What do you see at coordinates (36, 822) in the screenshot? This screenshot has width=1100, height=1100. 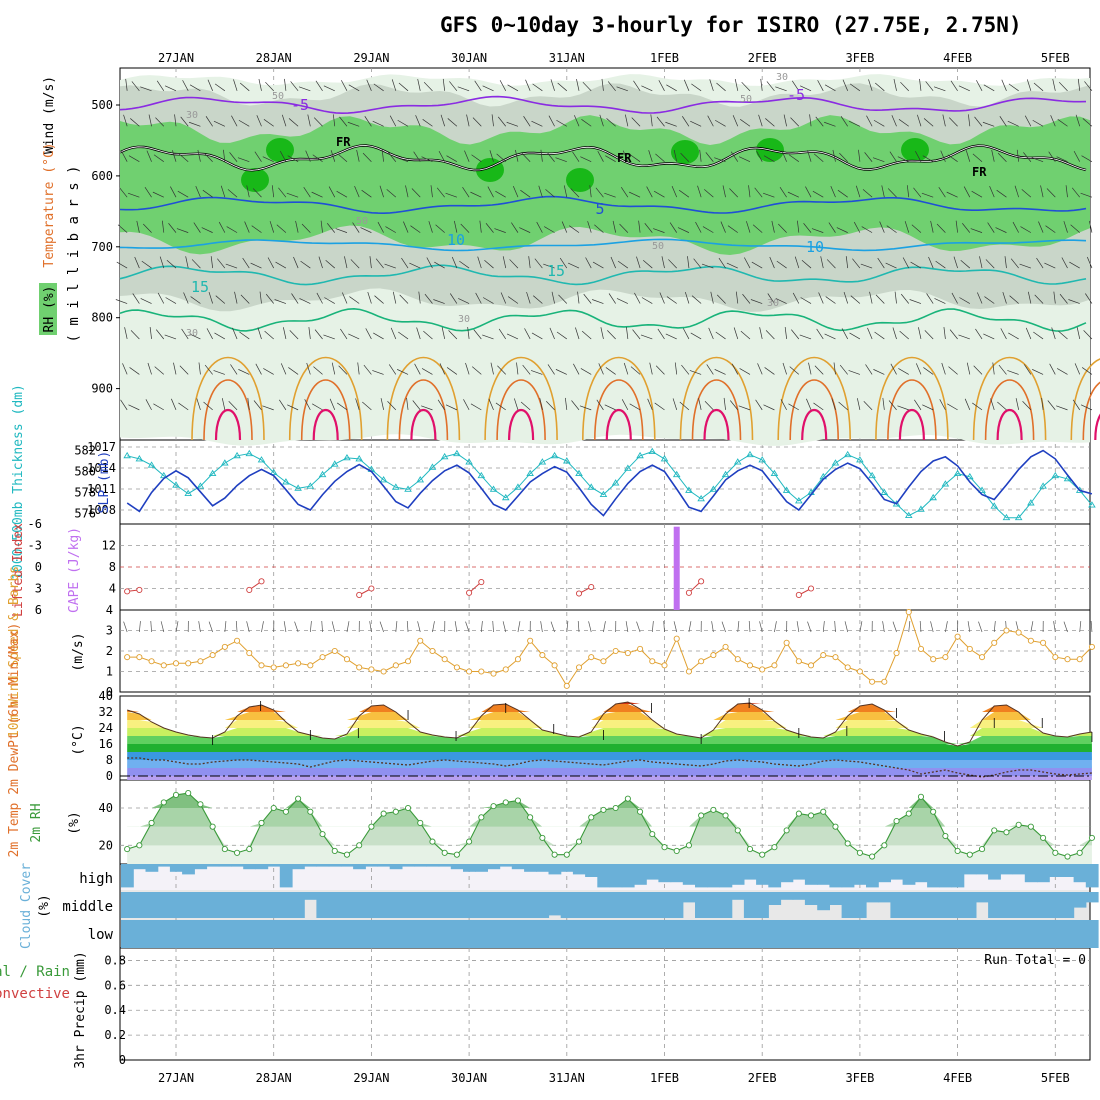 I see `axis-label-rh2m: 2m RH` at bounding box center [36, 822].